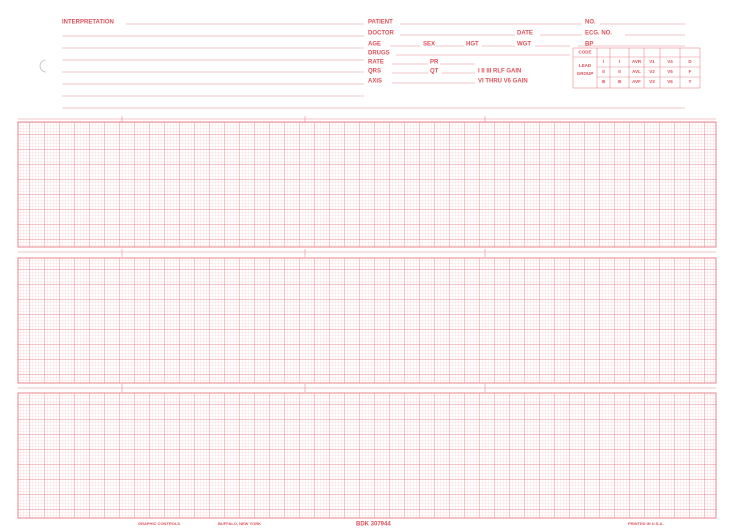  I want to click on code-cell: V3, so click(652, 81).